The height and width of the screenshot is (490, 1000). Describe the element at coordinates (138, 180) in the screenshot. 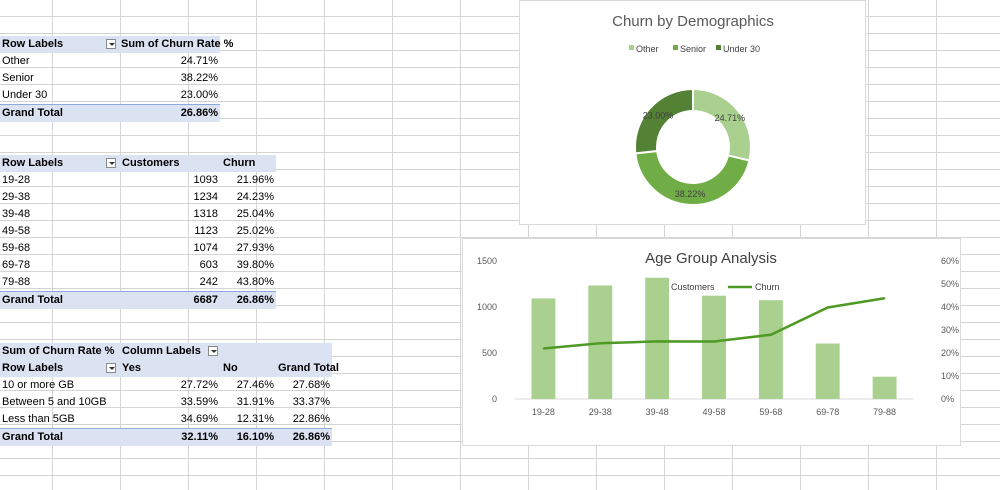

I see `table-row: 19-28 1093 21.96%` at that location.